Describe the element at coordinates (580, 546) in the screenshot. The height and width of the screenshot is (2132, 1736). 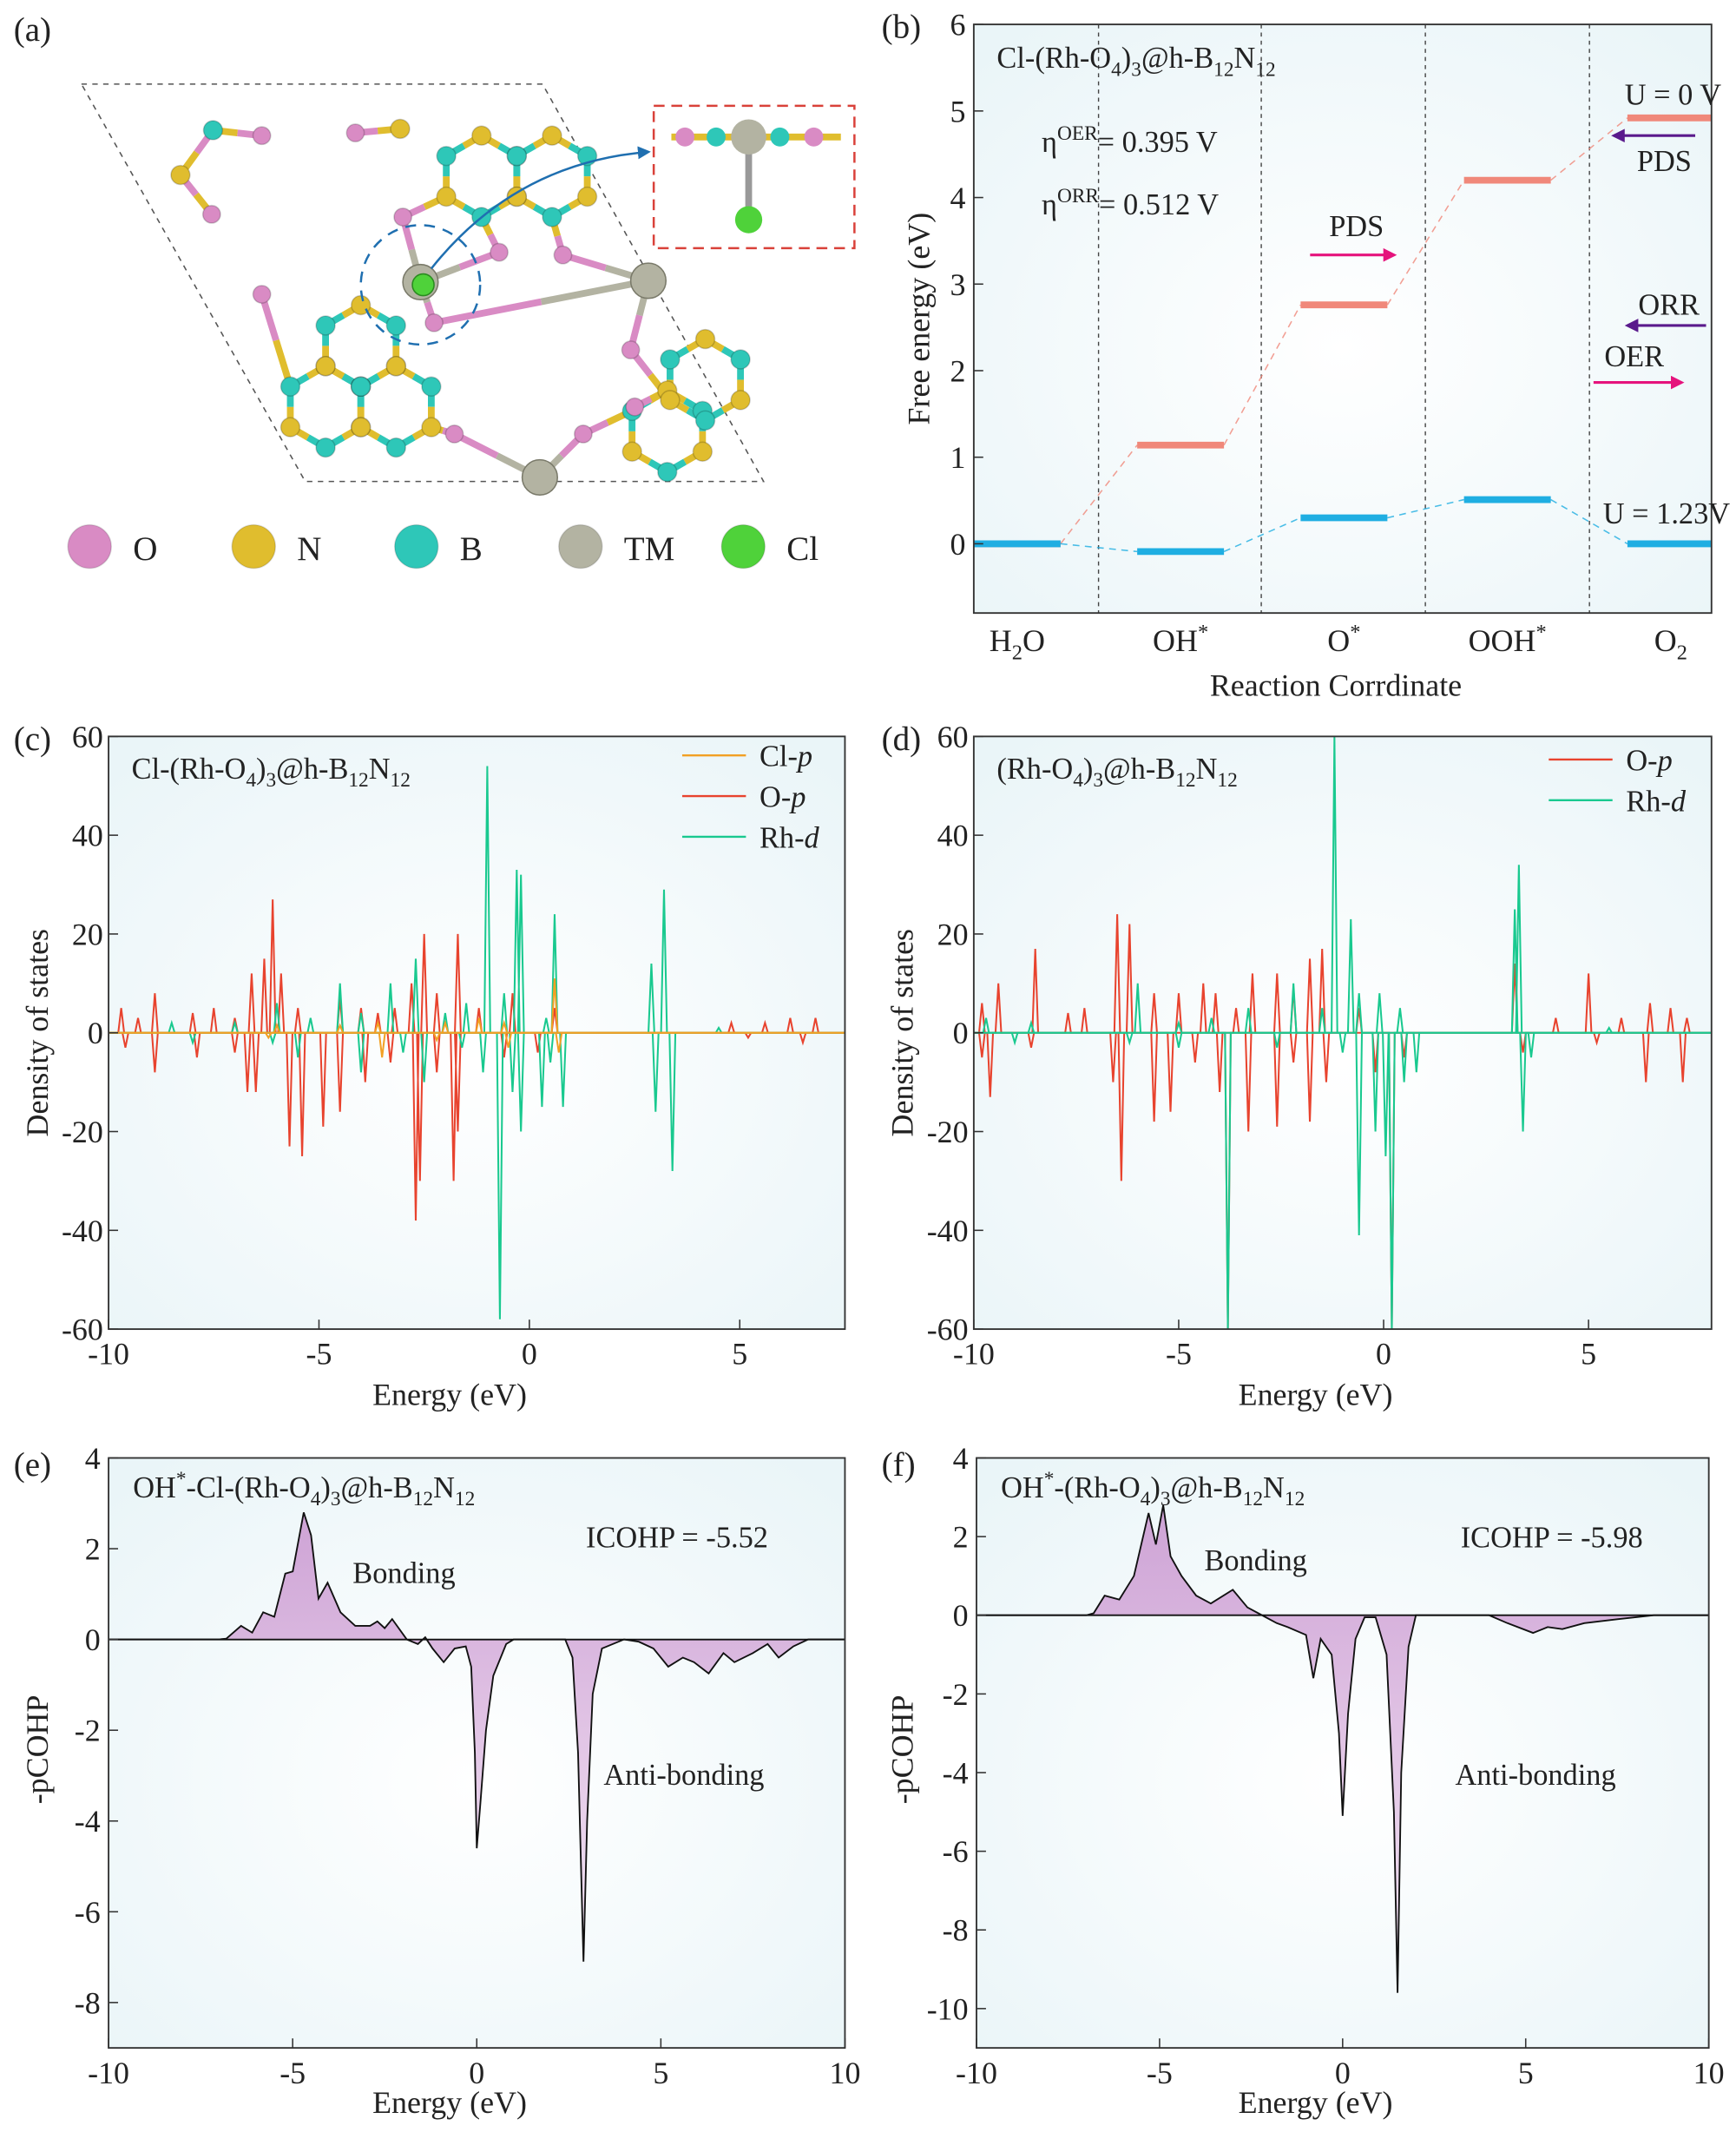
I see `legend-swatch-tm` at that location.